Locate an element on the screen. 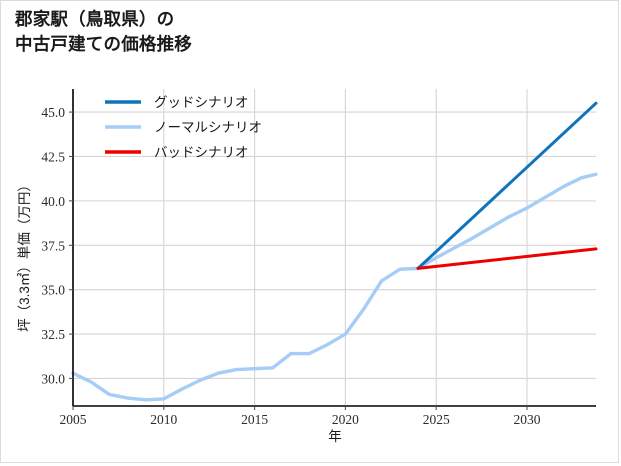 This screenshot has width=621, height=466. y-tick-label: 40.0 is located at coordinates (53, 201).